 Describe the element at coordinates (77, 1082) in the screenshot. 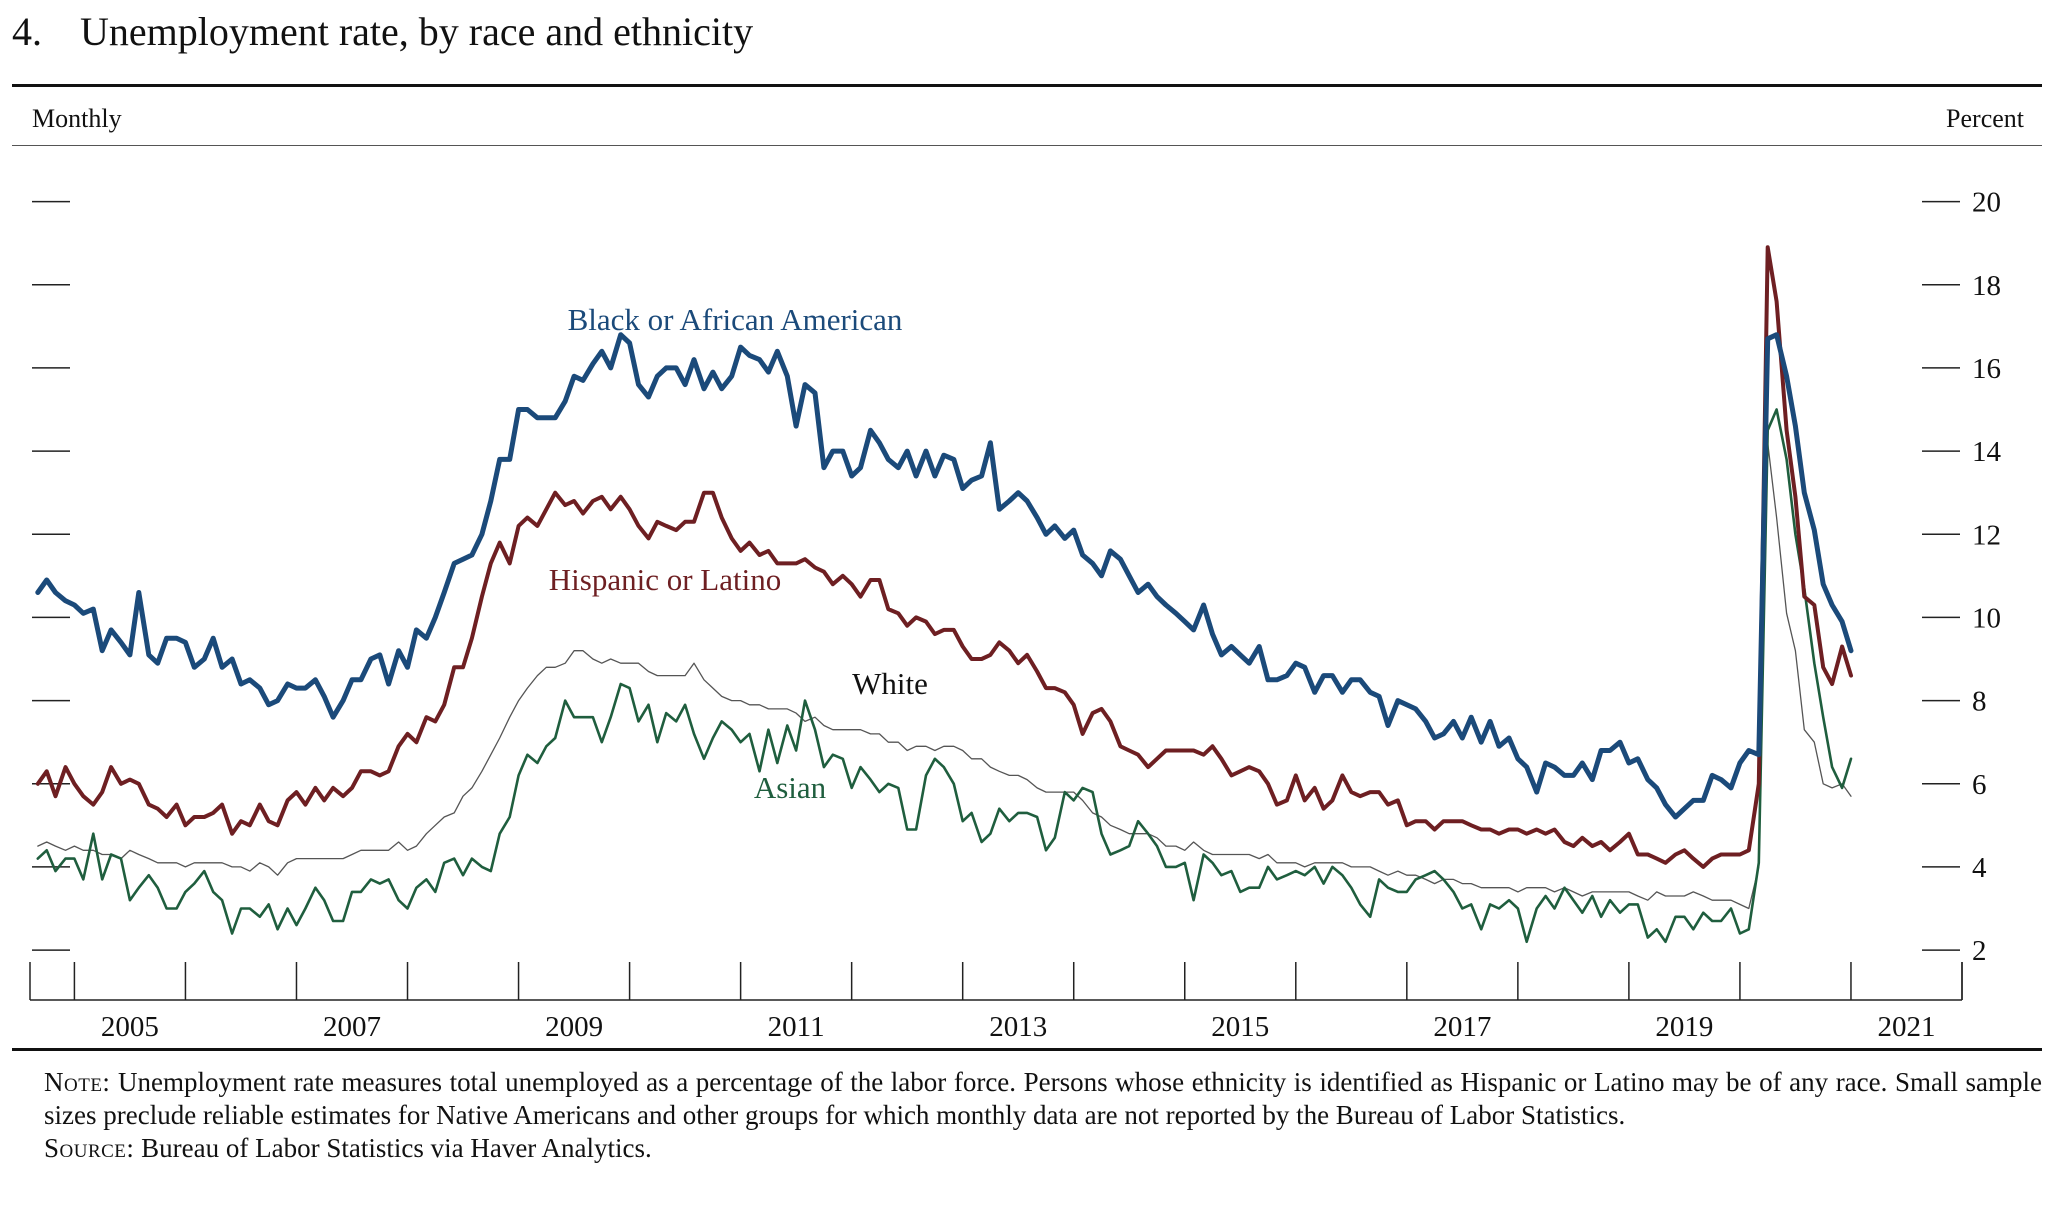

I see `note-label: Note:` at that location.